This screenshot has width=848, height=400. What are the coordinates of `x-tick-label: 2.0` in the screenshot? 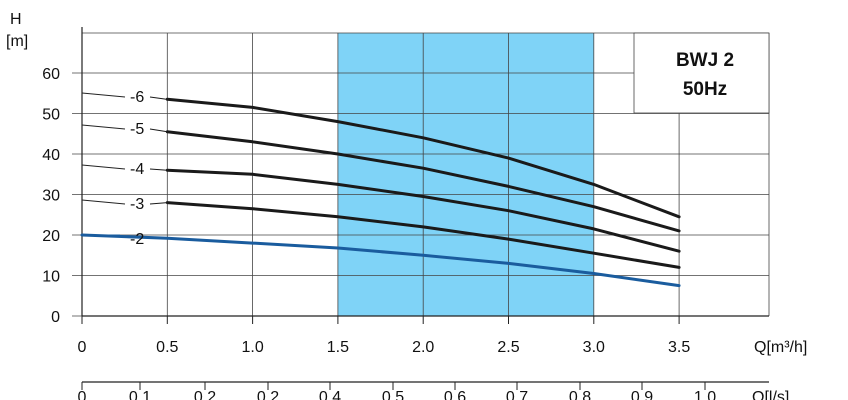 It's located at (423, 347).